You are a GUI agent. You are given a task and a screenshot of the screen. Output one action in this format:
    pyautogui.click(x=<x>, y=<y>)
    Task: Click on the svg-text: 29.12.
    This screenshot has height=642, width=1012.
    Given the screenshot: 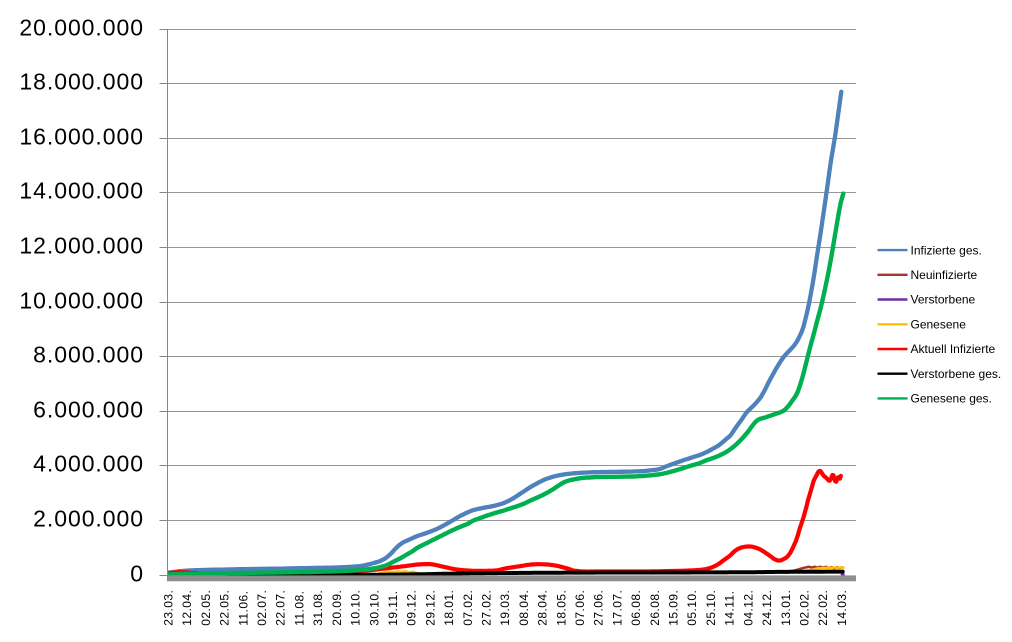 What is the action you would take?
    pyautogui.click(x=430, y=608)
    